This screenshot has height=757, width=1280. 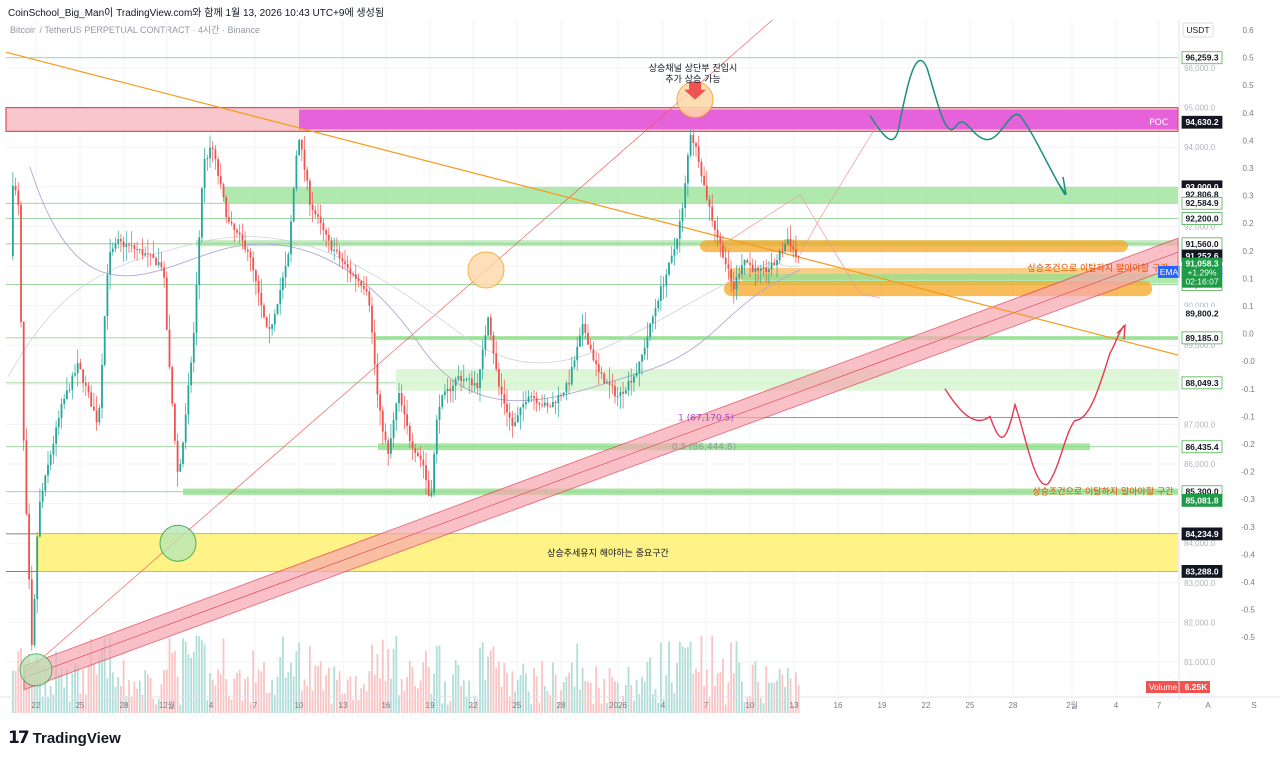 What do you see at coordinates (299, 705) in the screenshot?
I see `time-tick-label: 10` at bounding box center [299, 705].